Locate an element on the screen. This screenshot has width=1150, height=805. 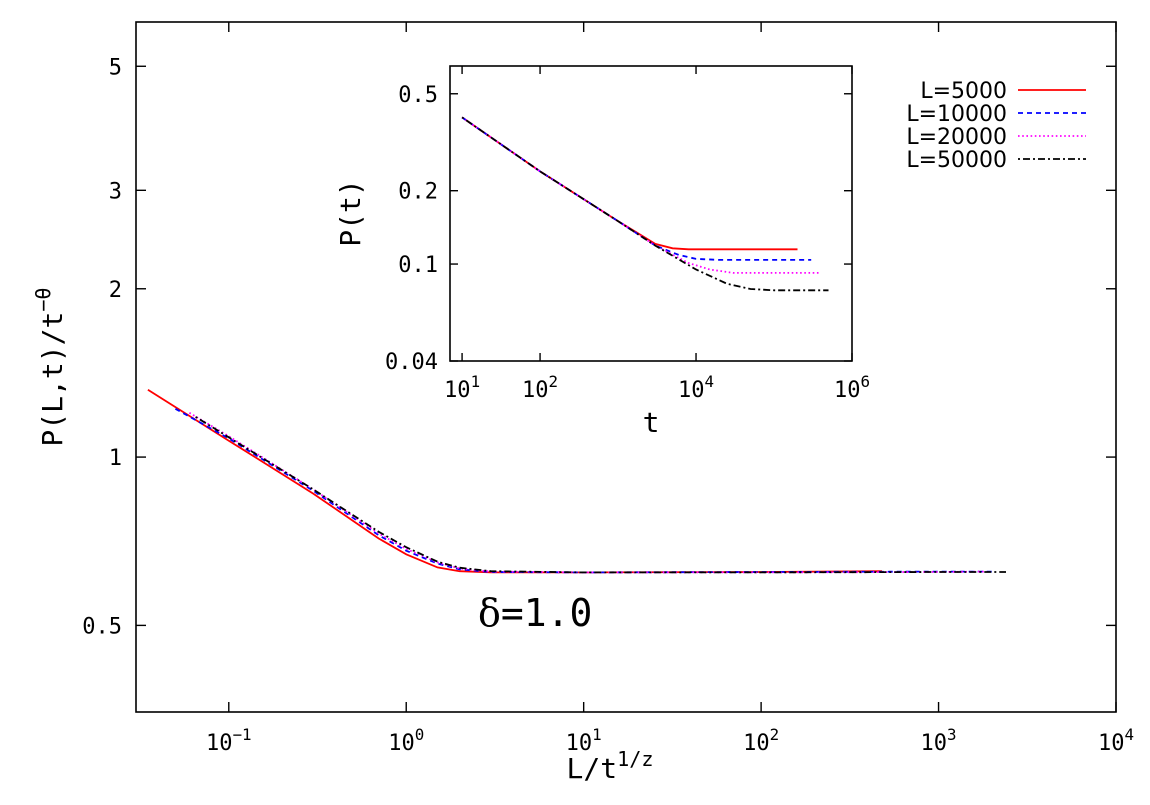
main-y-axis-title: P(L,t)/t−θ is located at coordinates (50, 366).